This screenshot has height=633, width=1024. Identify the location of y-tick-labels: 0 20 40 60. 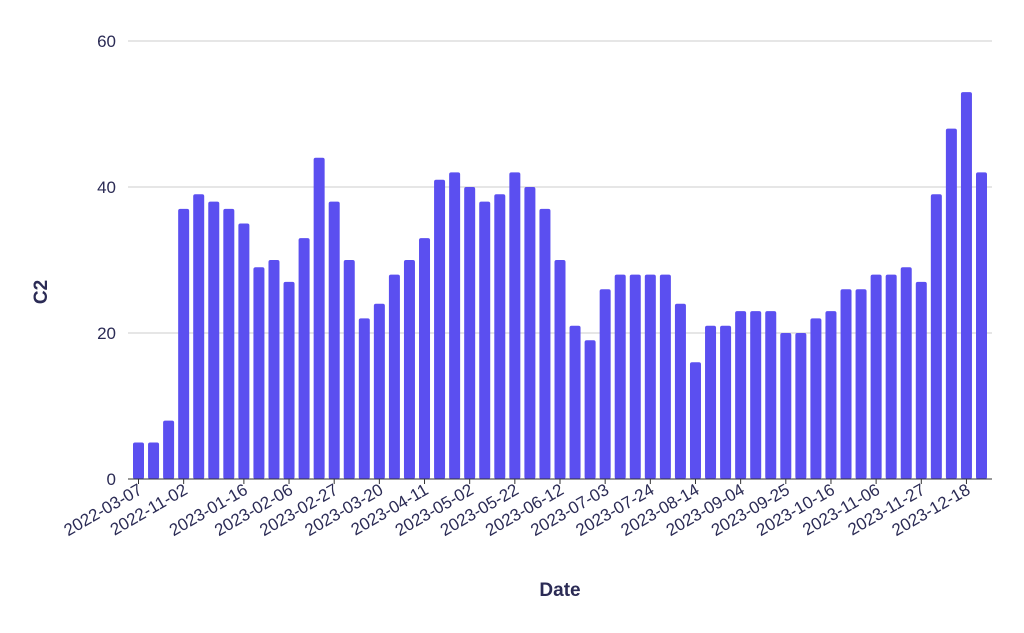
(106, 260).